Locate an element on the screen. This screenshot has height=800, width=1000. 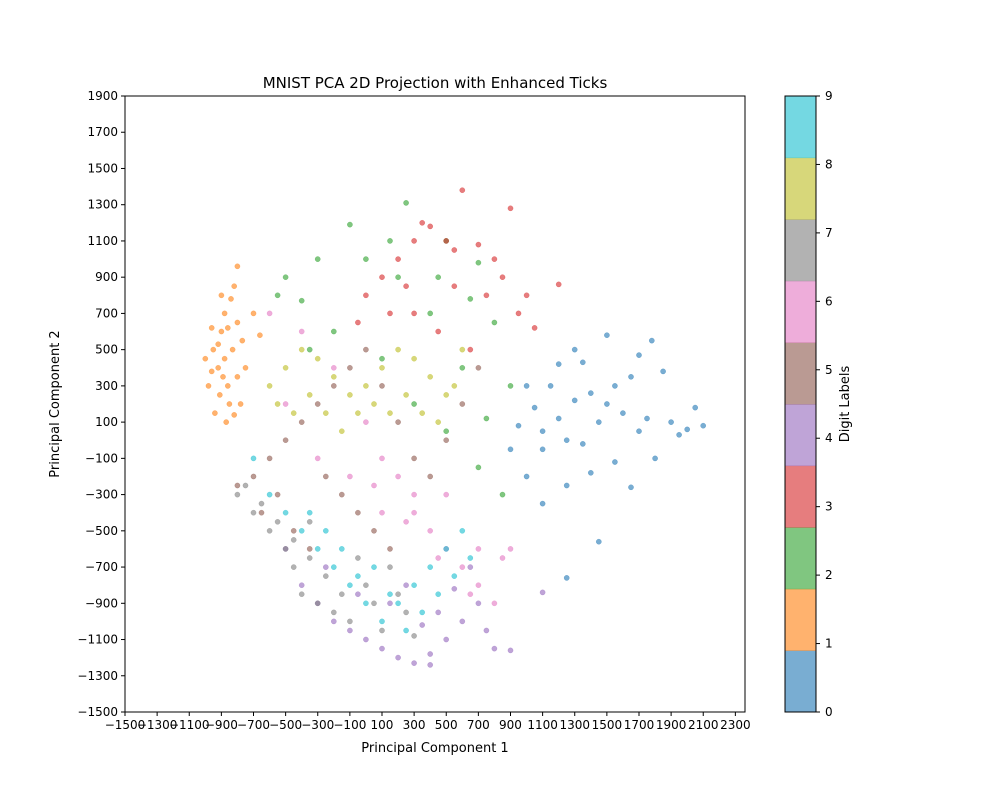
colorbar-tick-label: 0 is located at coordinates (829, 712).